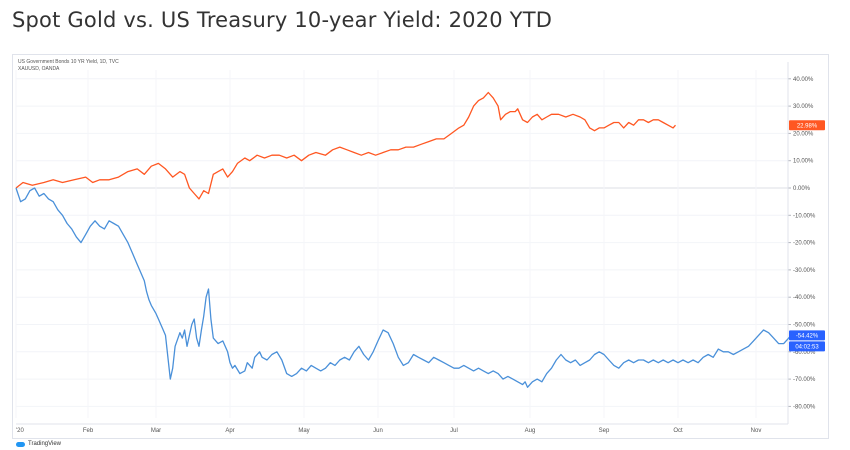 This screenshot has height=450, width=850. Describe the element at coordinates (45, 444) in the screenshot. I see `tradingview-label: TradingView` at that location.